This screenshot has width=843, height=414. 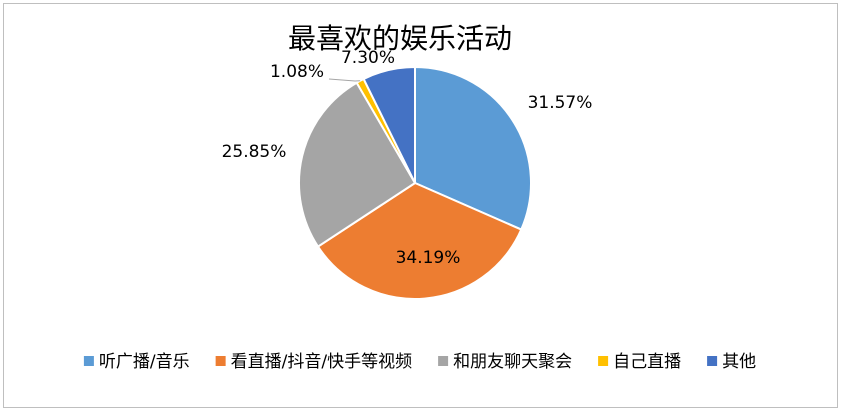 I want to click on data-label: 1.08%, so click(x=297, y=72).